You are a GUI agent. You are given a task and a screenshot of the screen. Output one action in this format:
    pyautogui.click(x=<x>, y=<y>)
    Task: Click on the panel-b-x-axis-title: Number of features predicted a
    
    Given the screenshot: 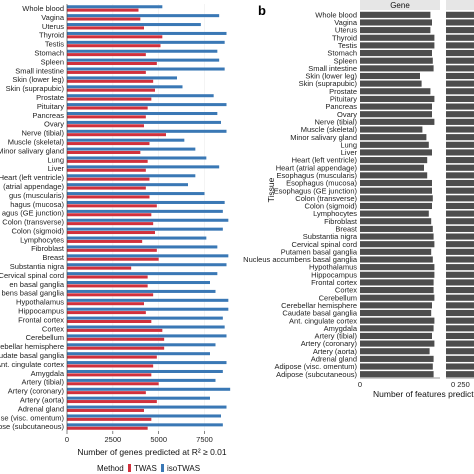 What is the action you would take?
    pyautogui.click(x=423, y=394)
    